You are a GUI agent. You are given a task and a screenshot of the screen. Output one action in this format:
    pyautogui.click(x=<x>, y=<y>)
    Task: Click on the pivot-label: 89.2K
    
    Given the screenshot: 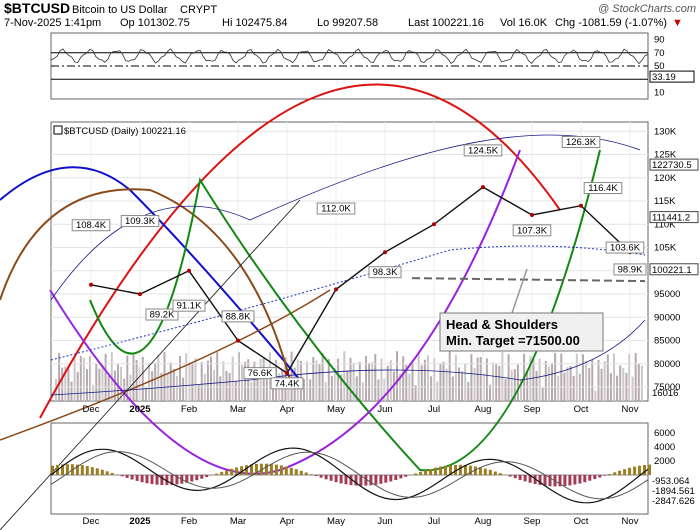 What is the action you would take?
    pyautogui.click(x=162, y=315)
    